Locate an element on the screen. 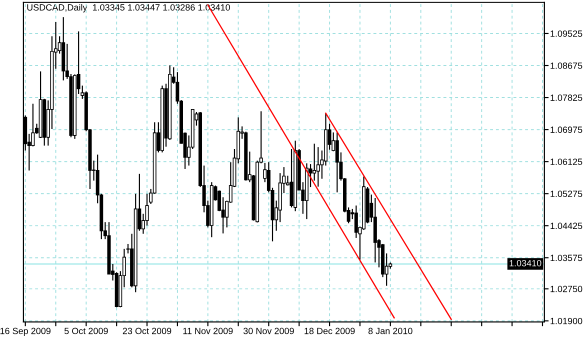  ref-line-label: 1.03410 is located at coordinates (526, 263).